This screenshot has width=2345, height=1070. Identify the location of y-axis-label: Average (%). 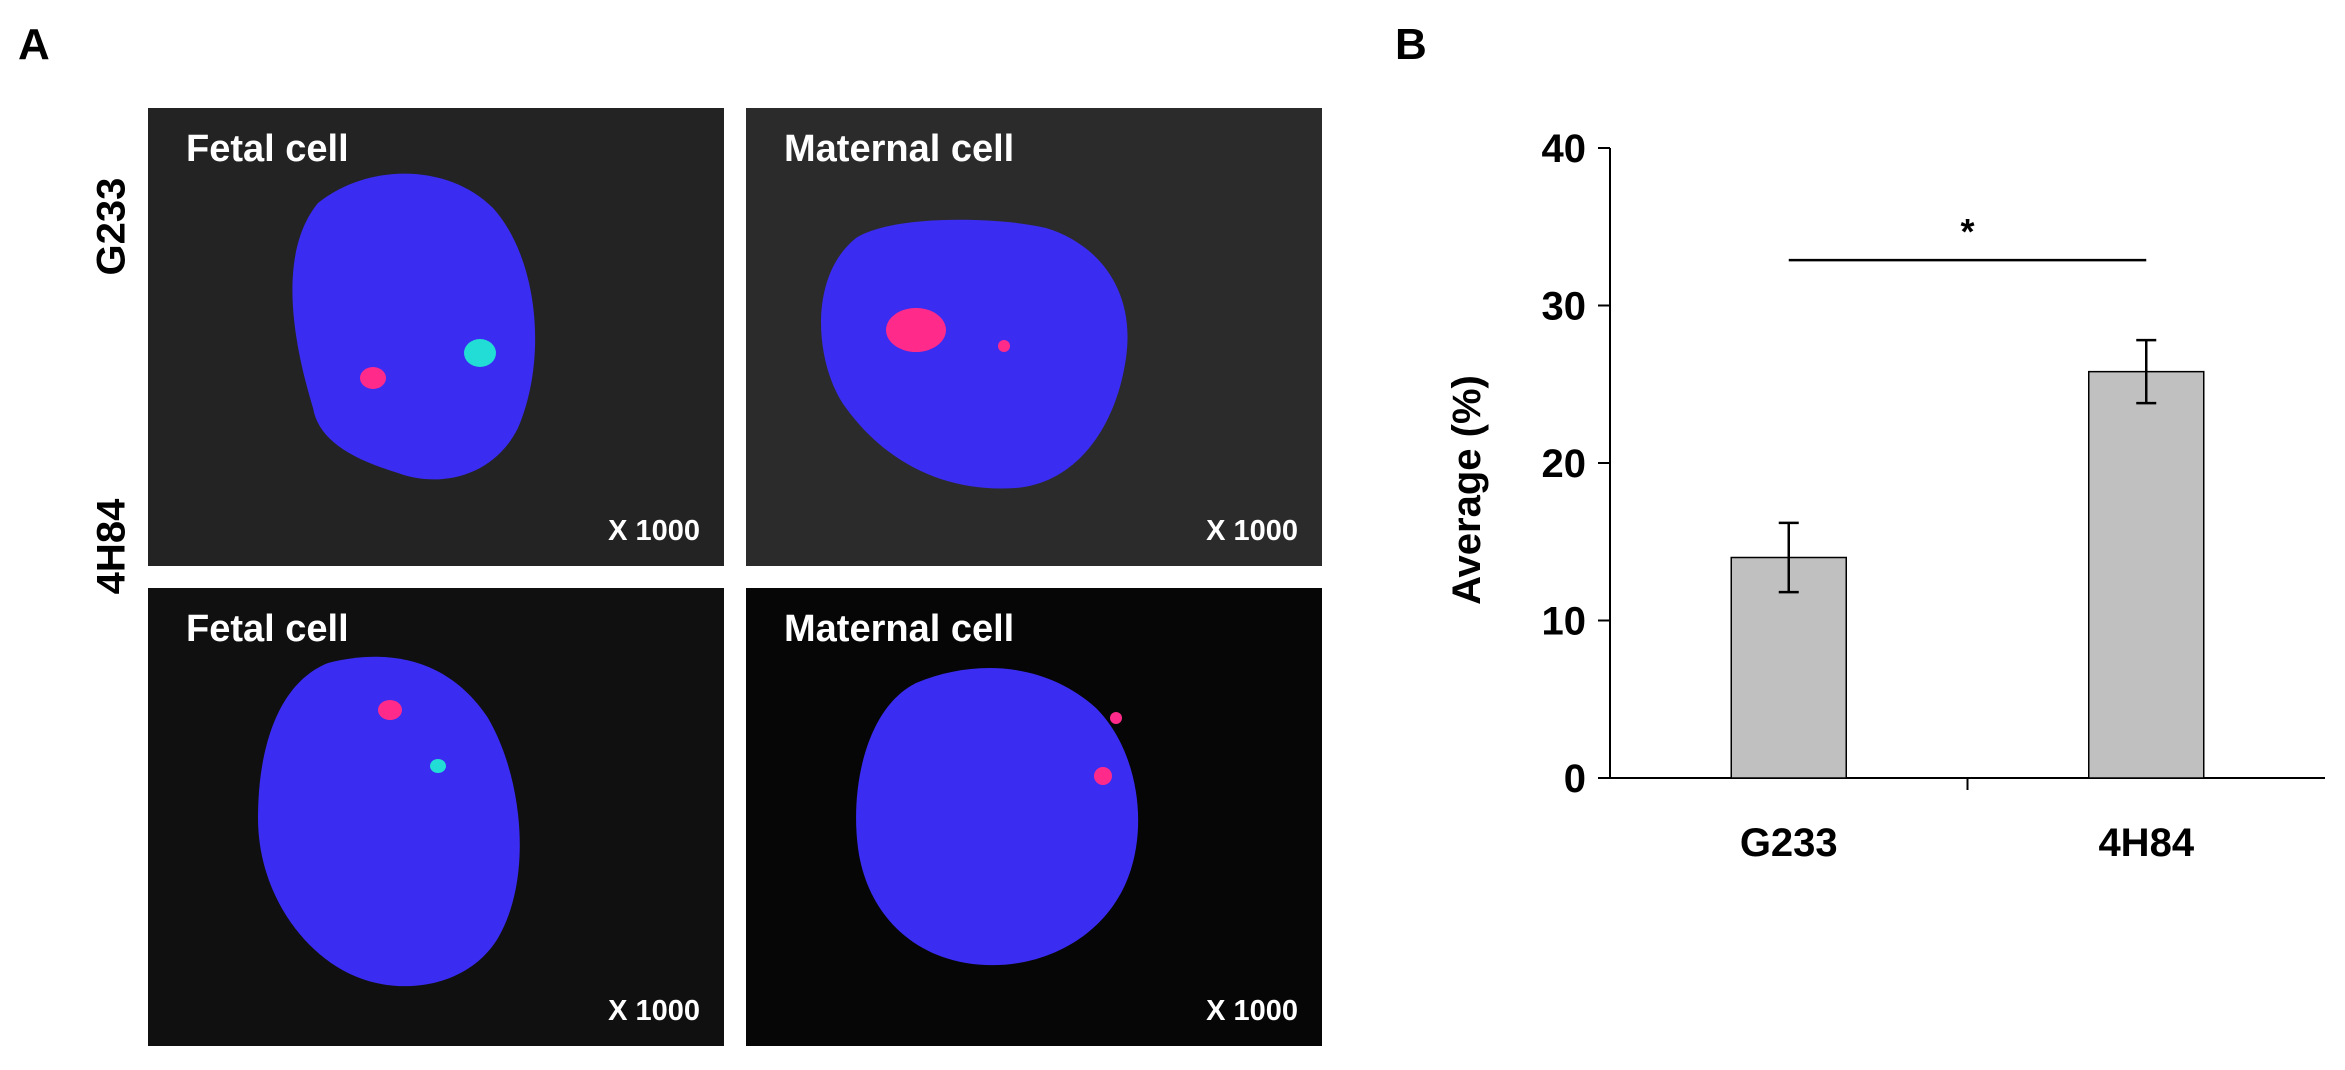
(1467, 490).